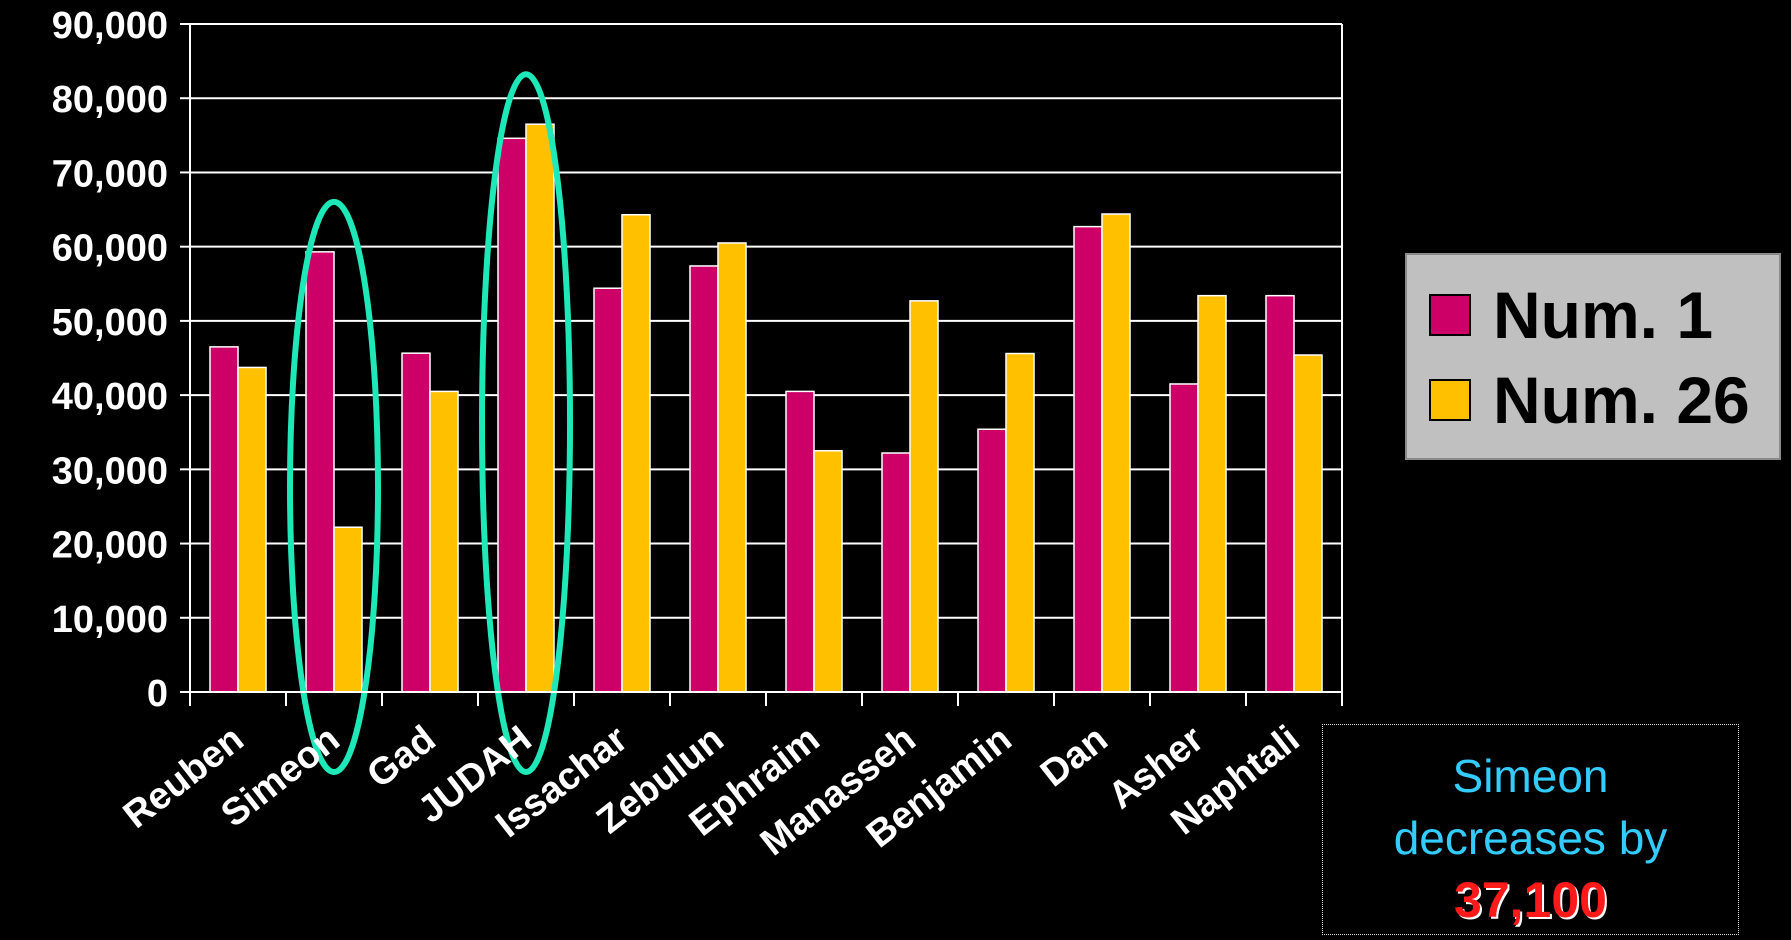  Describe the element at coordinates (1116, 453) in the screenshot. I see `bar-num-26-dan` at that location.